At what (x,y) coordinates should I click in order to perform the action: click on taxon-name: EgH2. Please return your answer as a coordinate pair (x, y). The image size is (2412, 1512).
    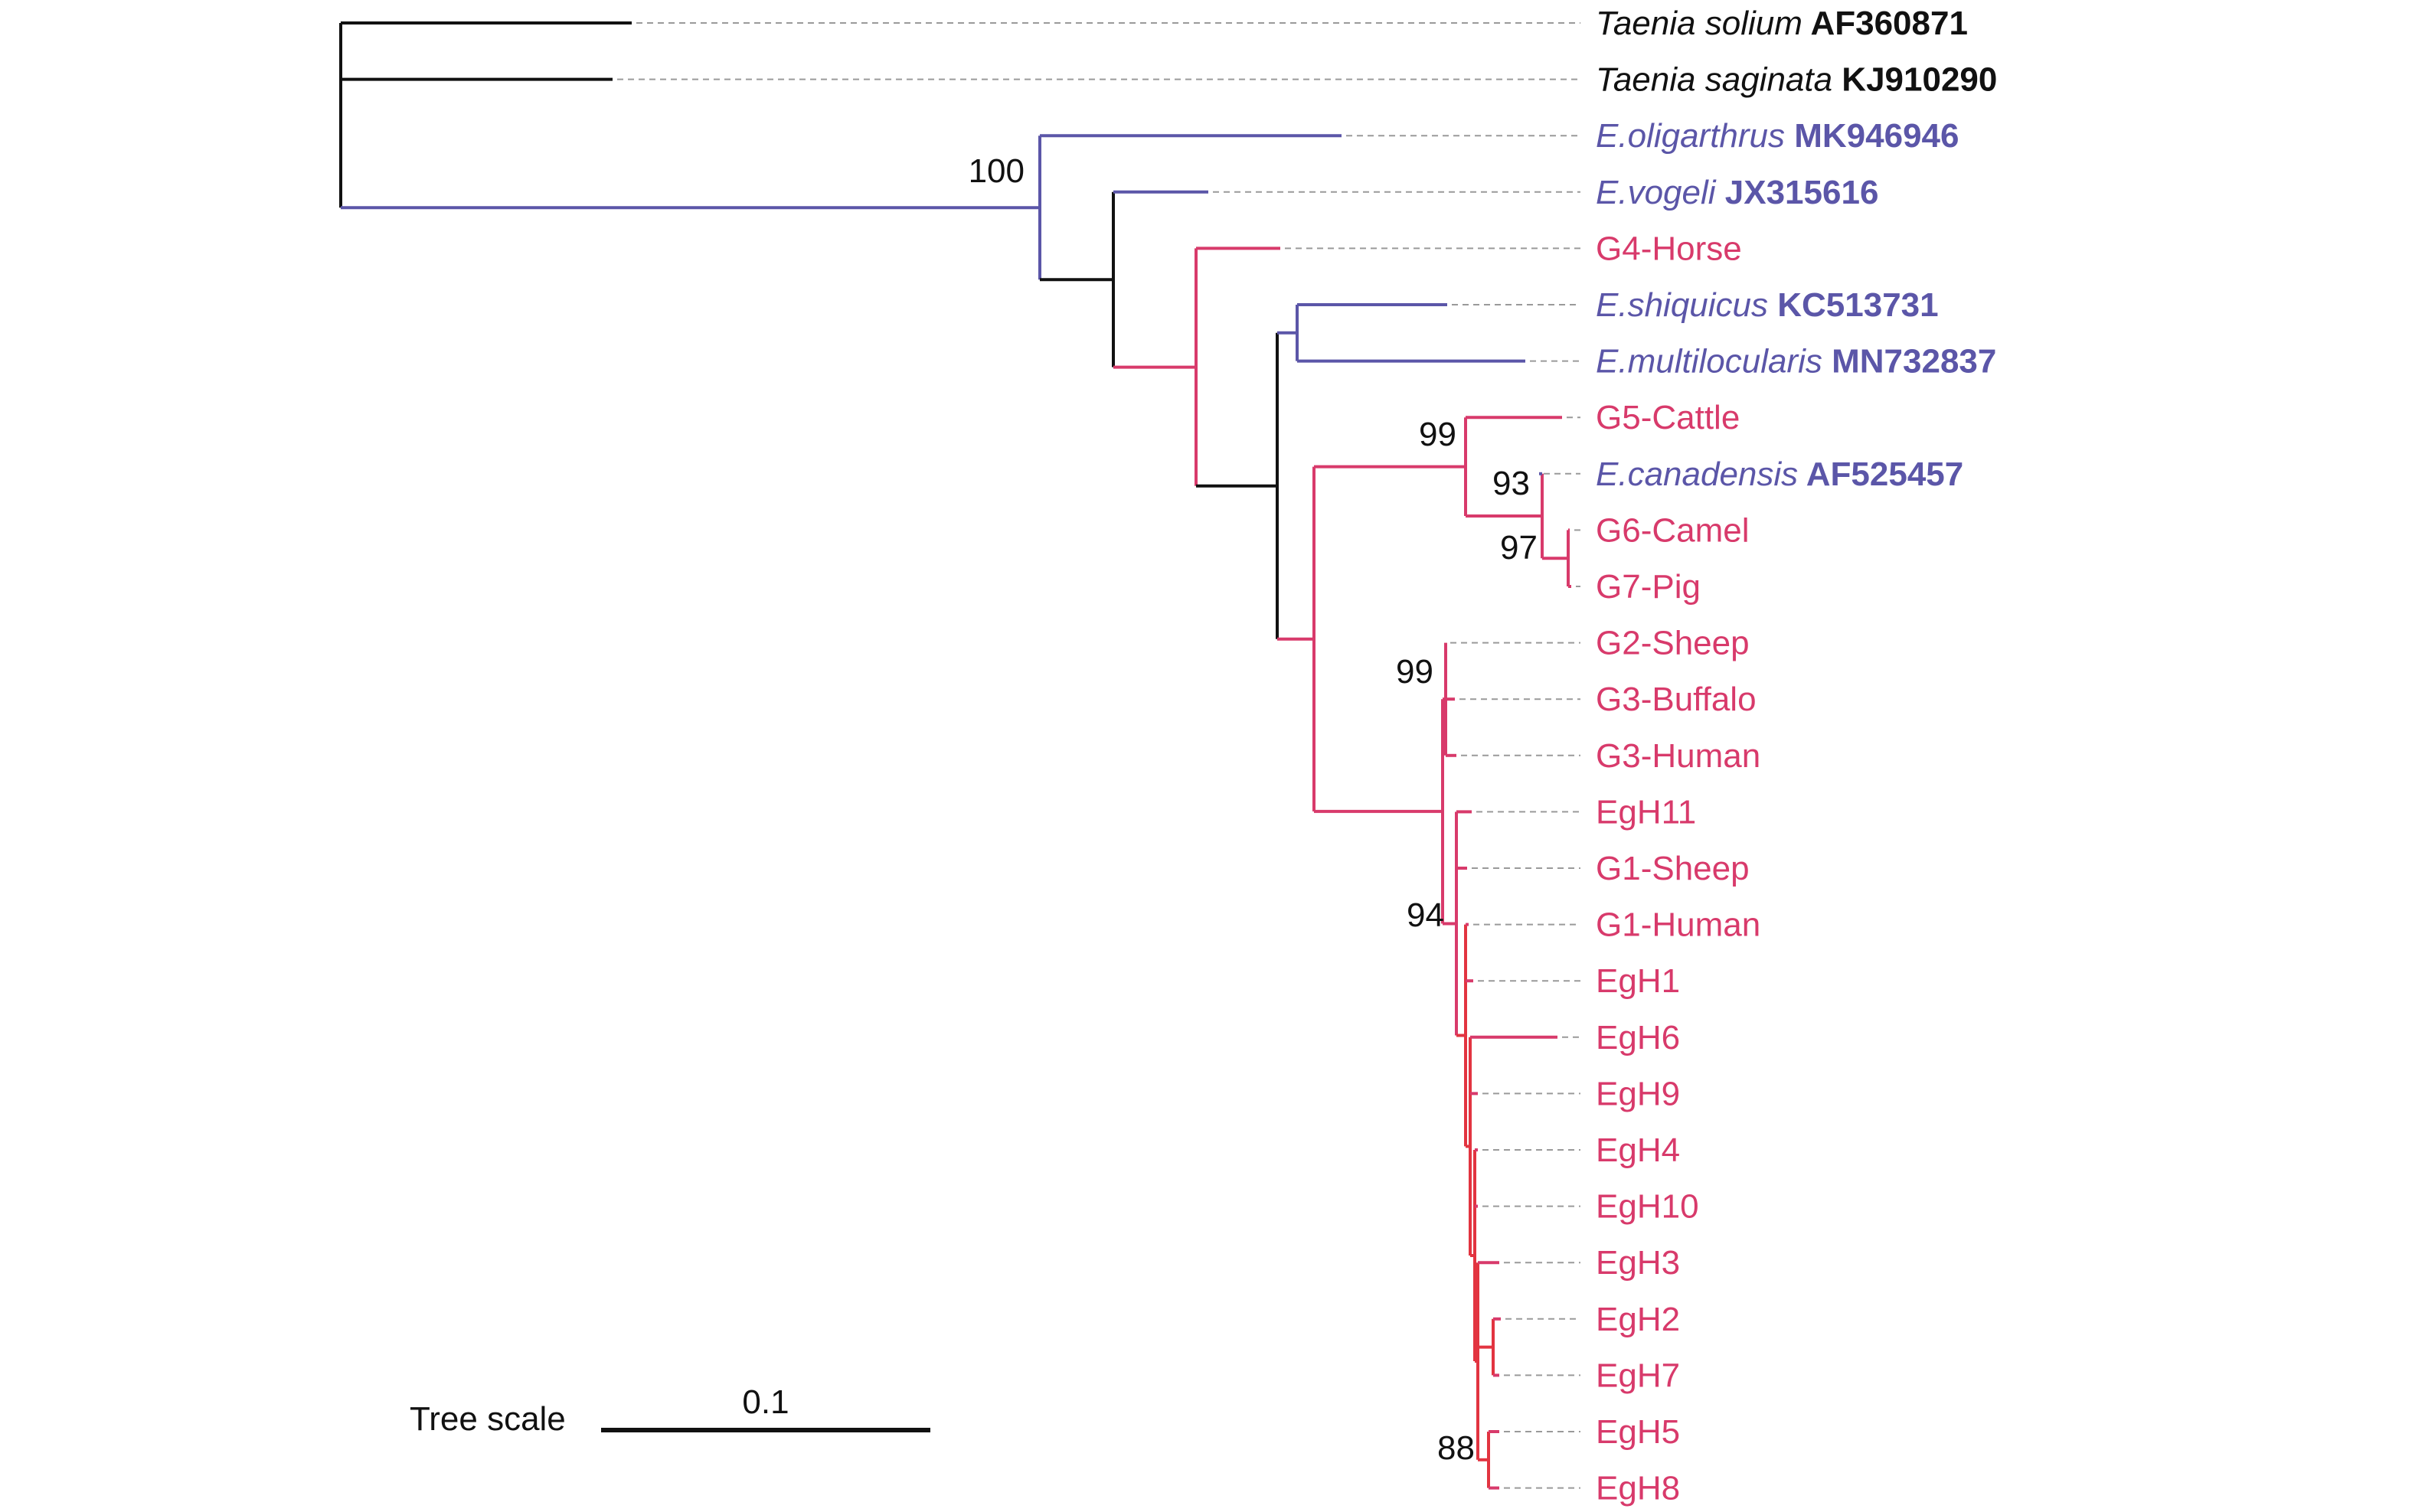
    Looking at the image, I should click on (1638, 1319).